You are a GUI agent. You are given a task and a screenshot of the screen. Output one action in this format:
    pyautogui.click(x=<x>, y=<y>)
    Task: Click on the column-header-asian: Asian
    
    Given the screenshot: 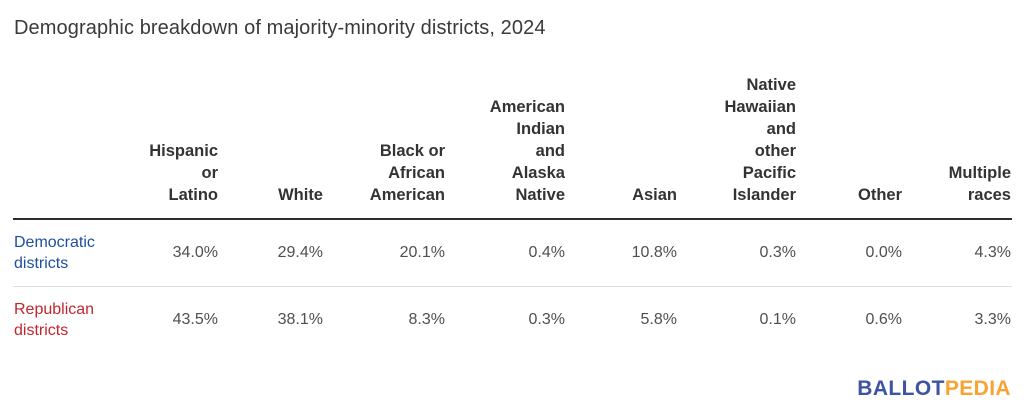 What is the action you would take?
    pyautogui.click(x=622, y=141)
    